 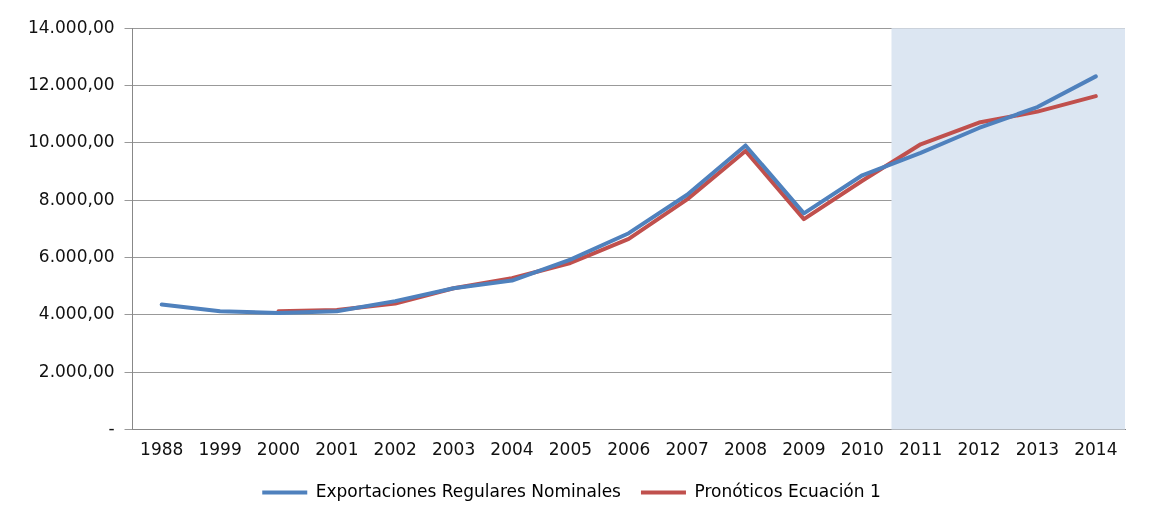 What do you see at coordinates (804, 449) in the screenshot?
I see `x-tick-label: 2009` at bounding box center [804, 449].